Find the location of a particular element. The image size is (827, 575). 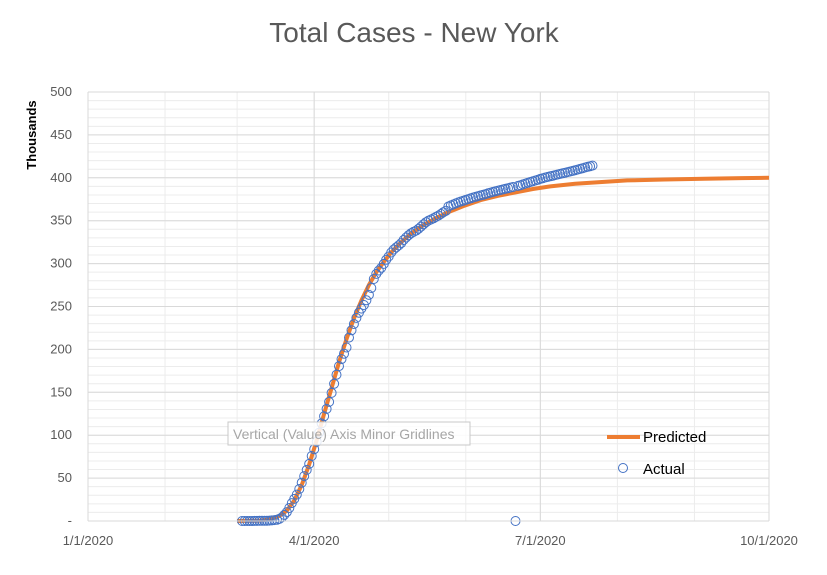

y-tick-label: - is located at coordinates (70, 520).